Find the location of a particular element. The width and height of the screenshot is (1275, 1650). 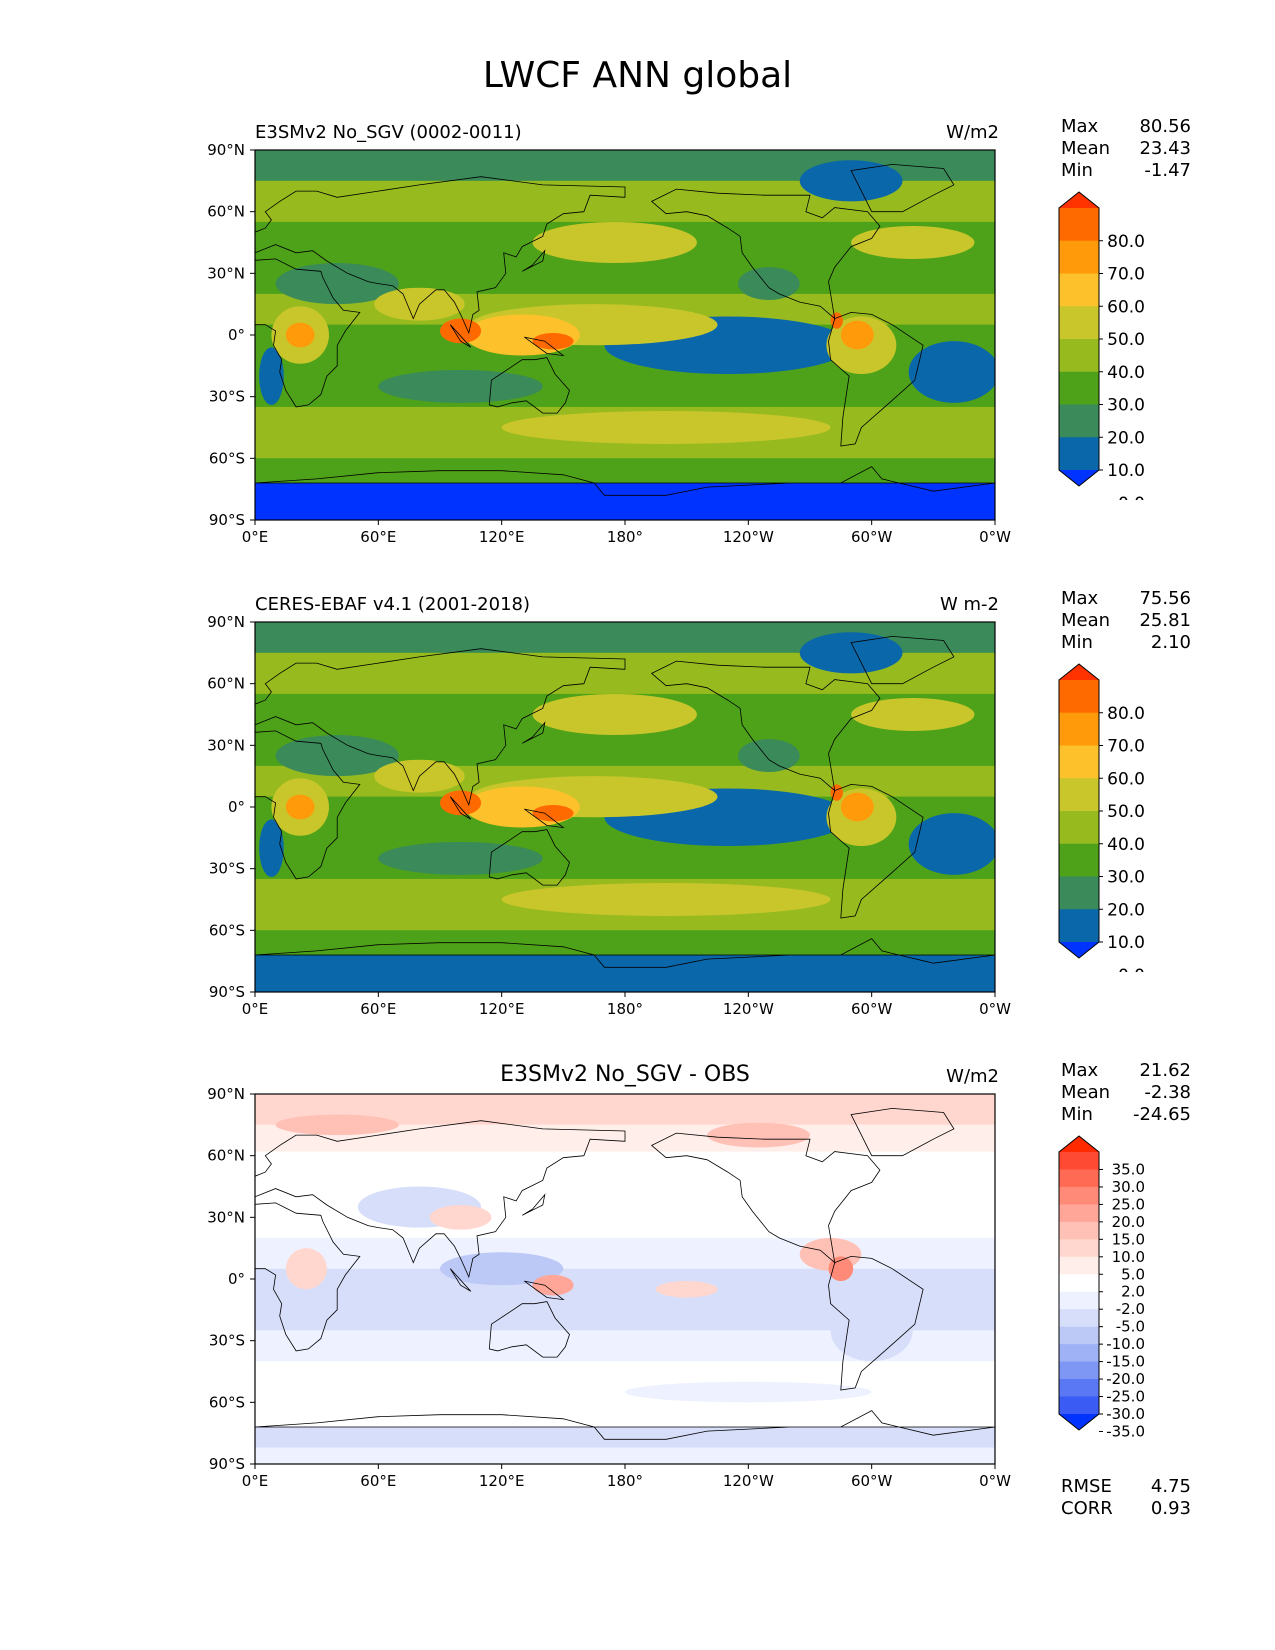

colorbar-tick-label: 25.0 is located at coordinates (1128, 1204).